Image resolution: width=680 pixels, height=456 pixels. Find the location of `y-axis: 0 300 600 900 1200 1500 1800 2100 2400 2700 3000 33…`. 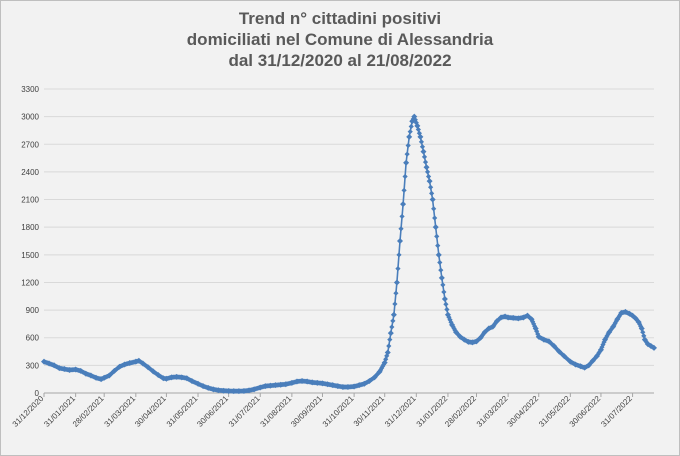

y-axis: 0 300 600 900 1200 1500 1800 2100 2400 2700 3000 33… is located at coordinates (30, 241).